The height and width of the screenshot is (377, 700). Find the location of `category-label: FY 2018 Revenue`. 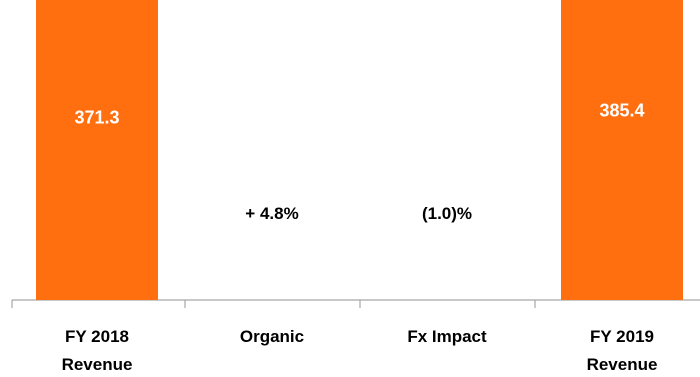

category-label: FY 2018 Revenue is located at coordinates (97, 350).